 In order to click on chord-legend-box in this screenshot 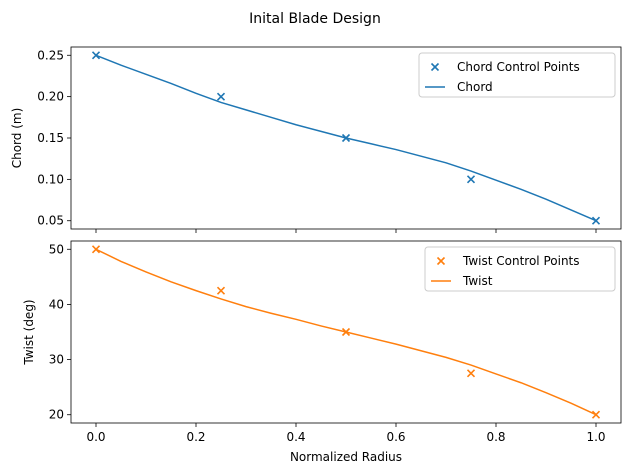, I will do `click(517, 75)`.